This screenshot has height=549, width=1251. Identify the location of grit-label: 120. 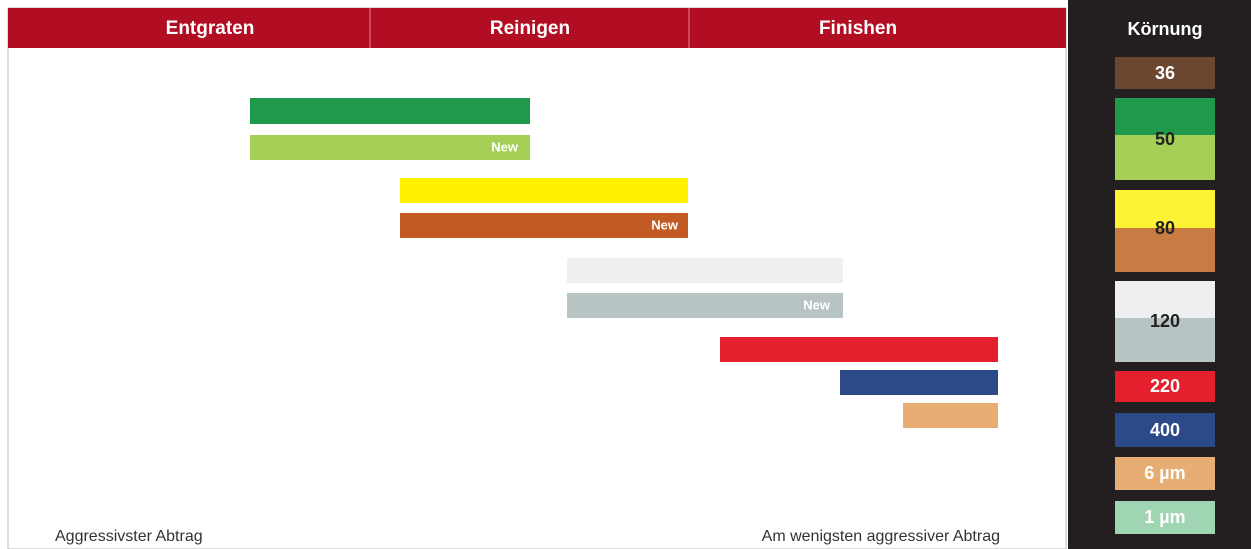
(1165, 321).